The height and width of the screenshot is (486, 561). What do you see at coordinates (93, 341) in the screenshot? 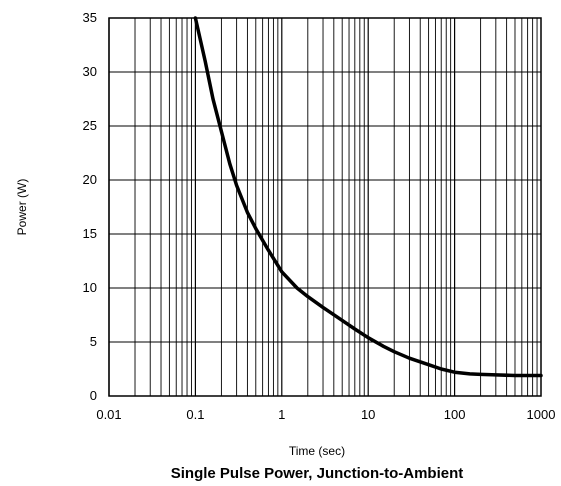
I see `y-tick-label: 5` at bounding box center [93, 341].